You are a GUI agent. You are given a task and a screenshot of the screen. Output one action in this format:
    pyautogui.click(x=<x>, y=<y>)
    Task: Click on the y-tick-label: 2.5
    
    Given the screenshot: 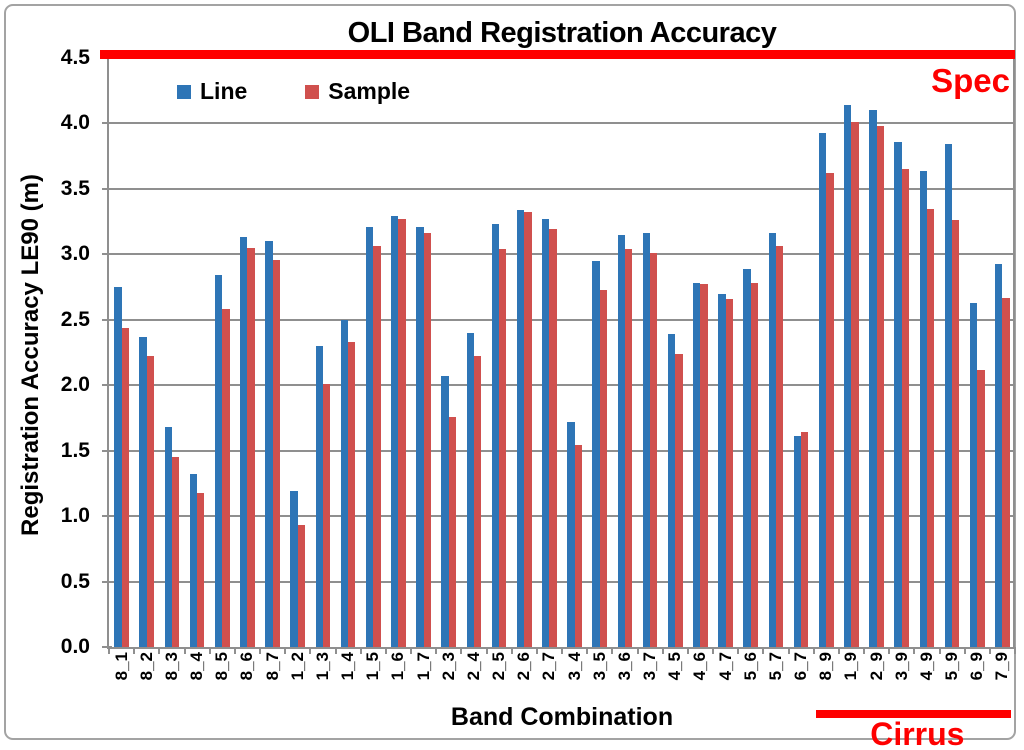 What is the action you would take?
    pyautogui.click(x=75, y=319)
    